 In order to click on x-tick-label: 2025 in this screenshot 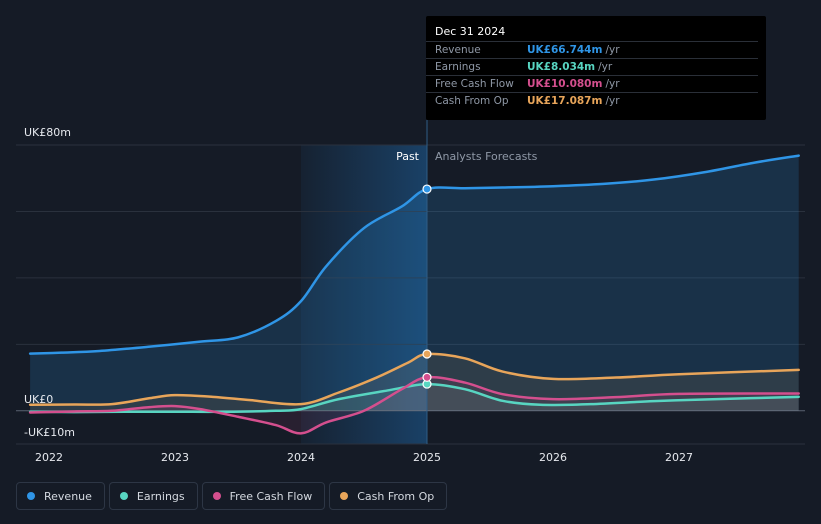, I will do `click(427, 457)`.